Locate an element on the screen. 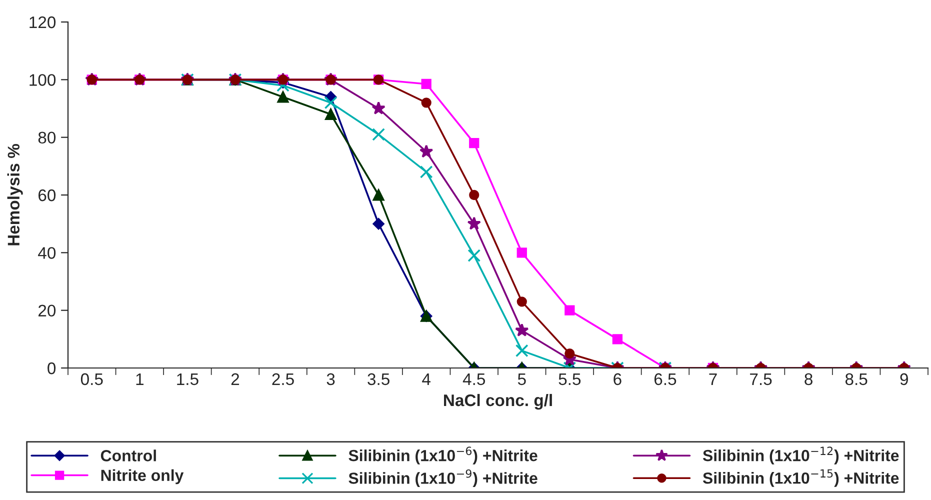  x-tick-label: 2 is located at coordinates (235, 379).